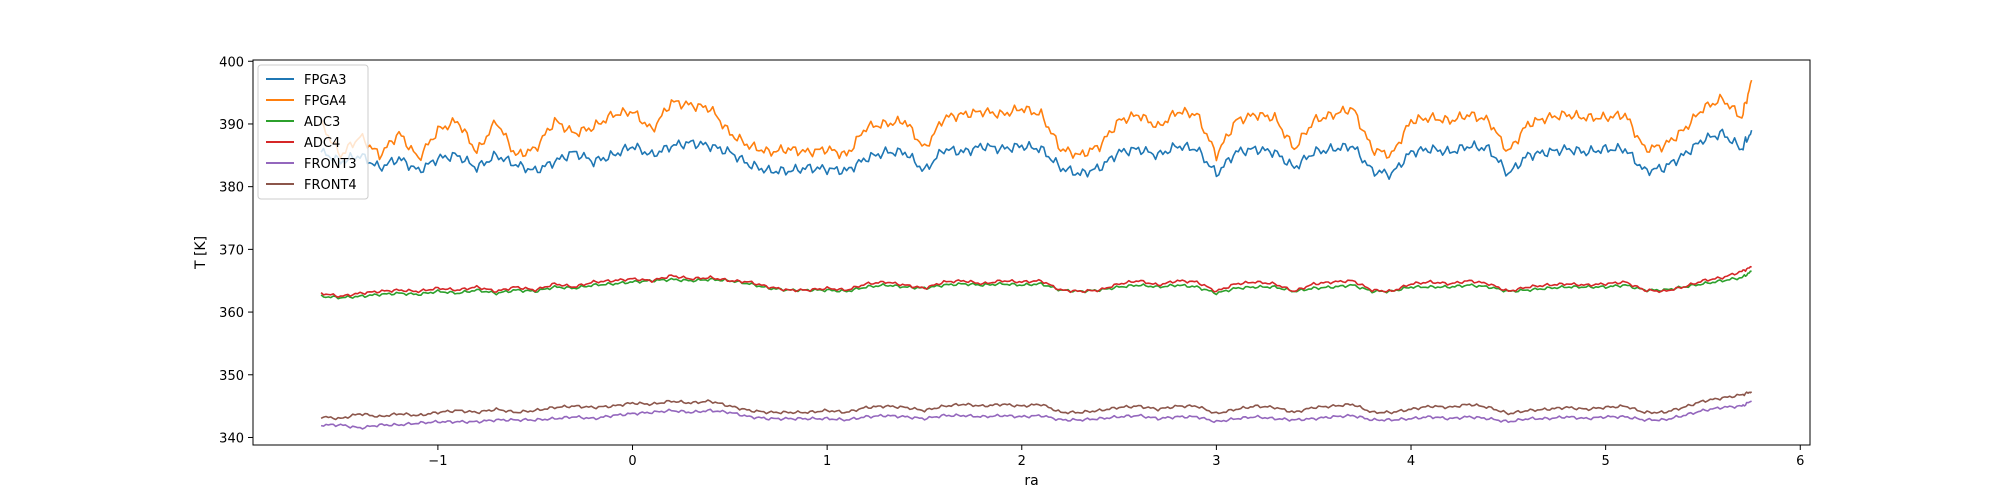 The height and width of the screenshot is (500, 2000). I want to click on x-tick-label: 5, so click(1606, 461).